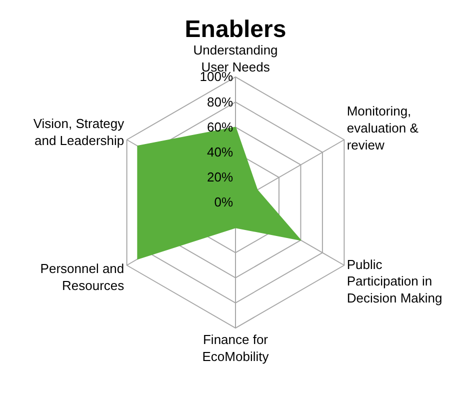  What do you see at coordinates (382, 127) in the screenshot?
I see `spoke-label: Monitoring, evaluation & review` at bounding box center [382, 127].